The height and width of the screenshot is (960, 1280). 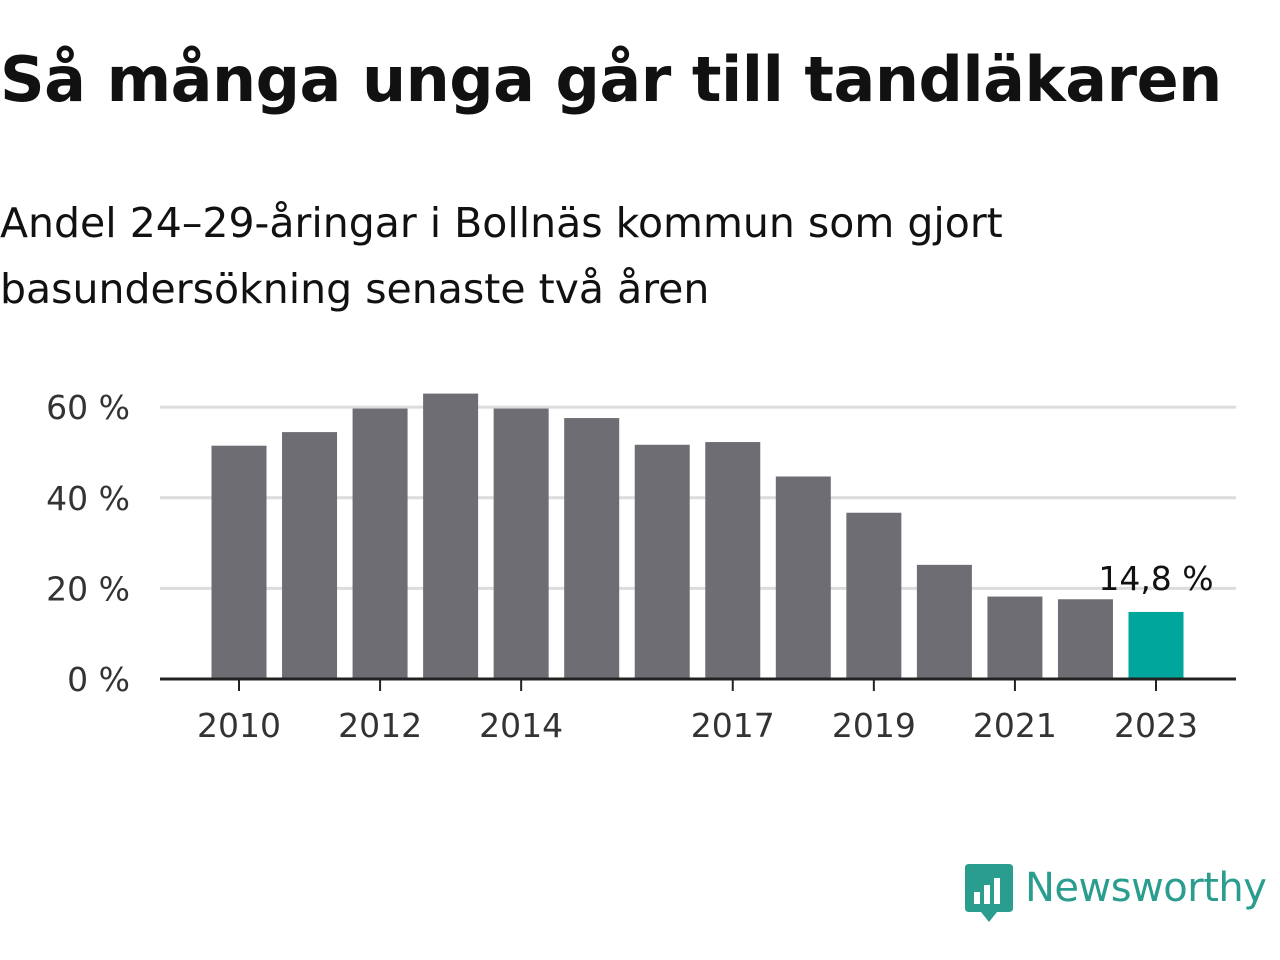 I want to click on x-tick-label: 2010, so click(x=239, y=725).